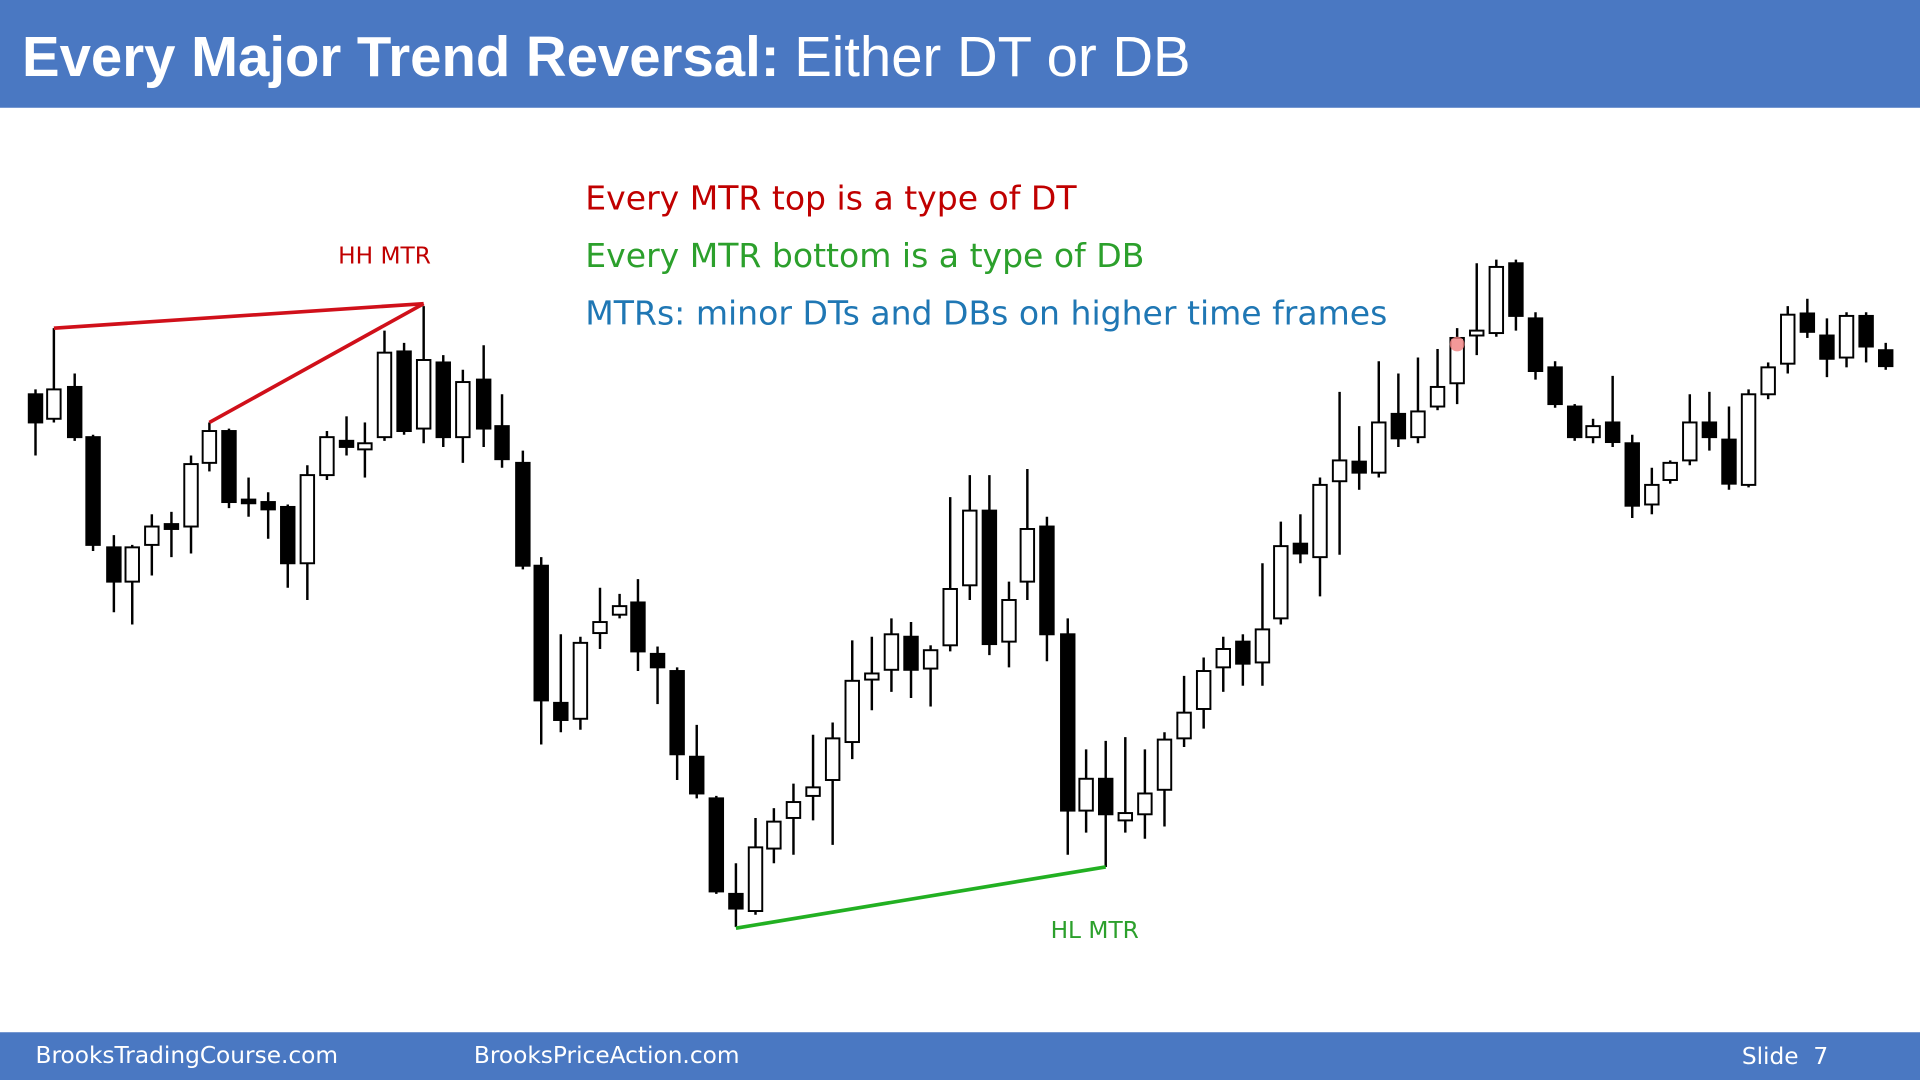  I want to click on header-bar, so click(960, 54).